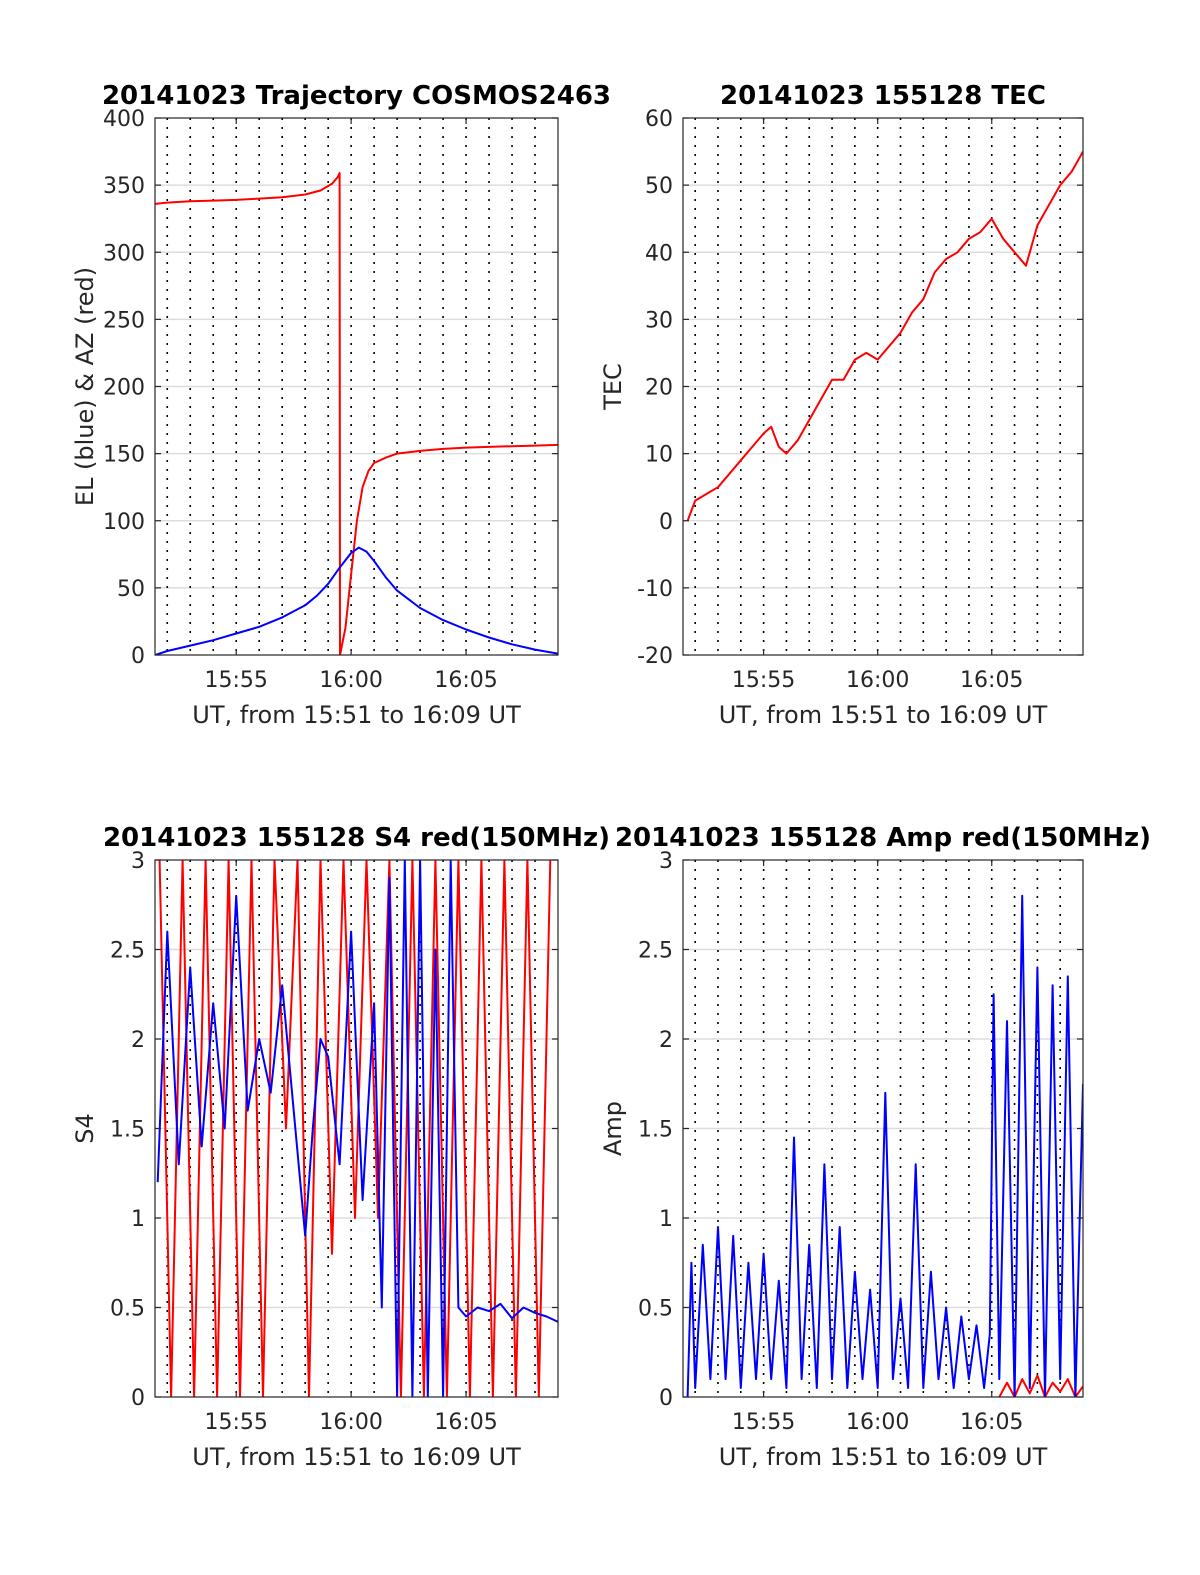 The width and height of the screenshot is (1200, 1575). I want to click on y-tick-label: 40, so click(659, 253).